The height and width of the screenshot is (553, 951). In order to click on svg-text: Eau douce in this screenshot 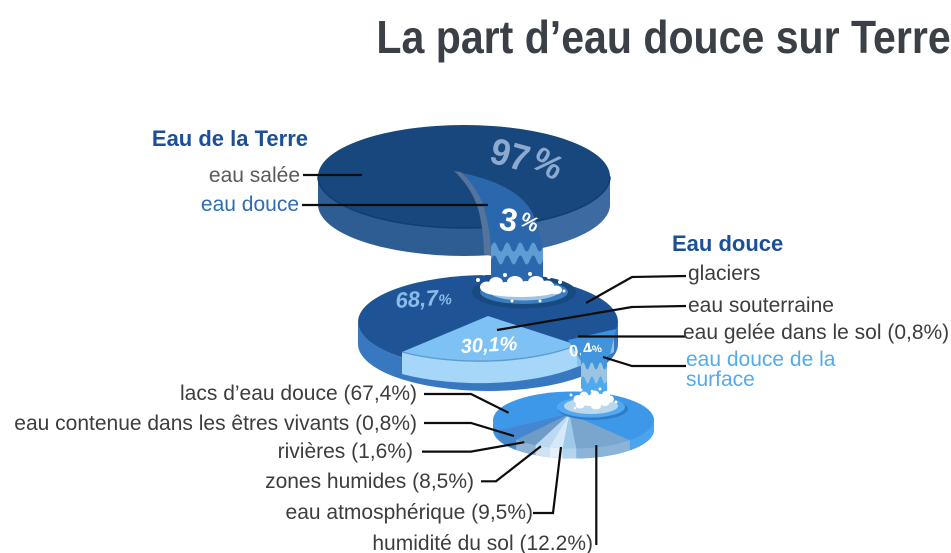, I will do `click(727, 243)`.